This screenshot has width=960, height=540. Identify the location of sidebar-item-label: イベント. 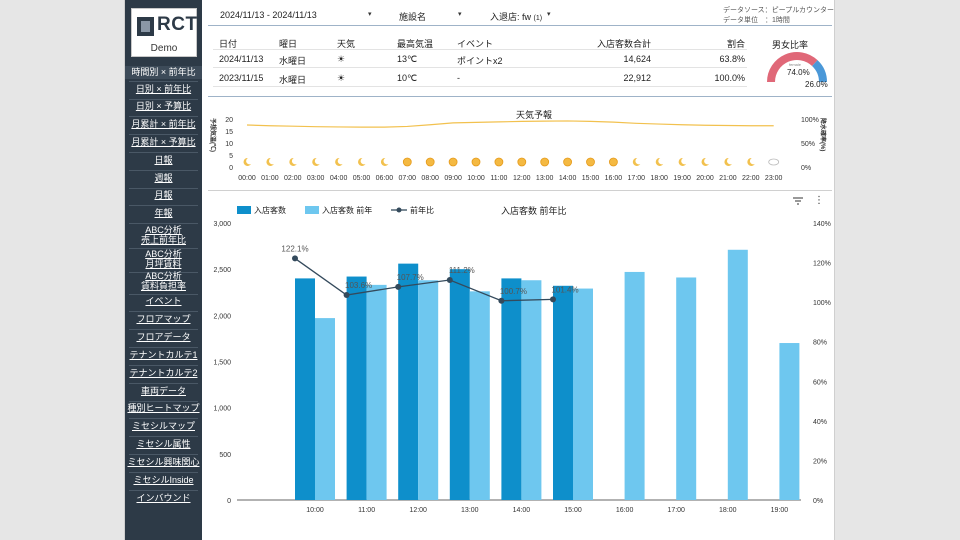
(163, 301).